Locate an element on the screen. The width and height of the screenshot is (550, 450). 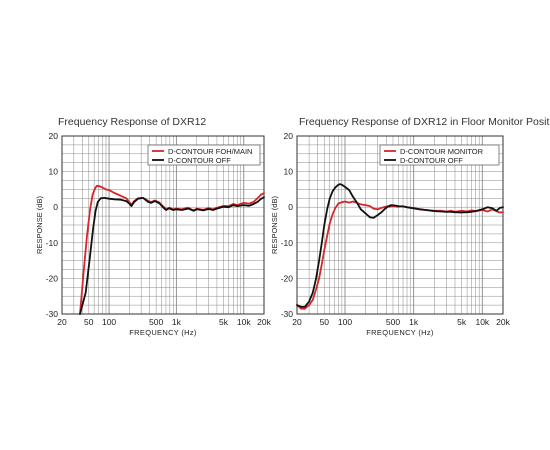
right-y-axis-label: RESPONSE (dB) is located at coordinates (274, 225).